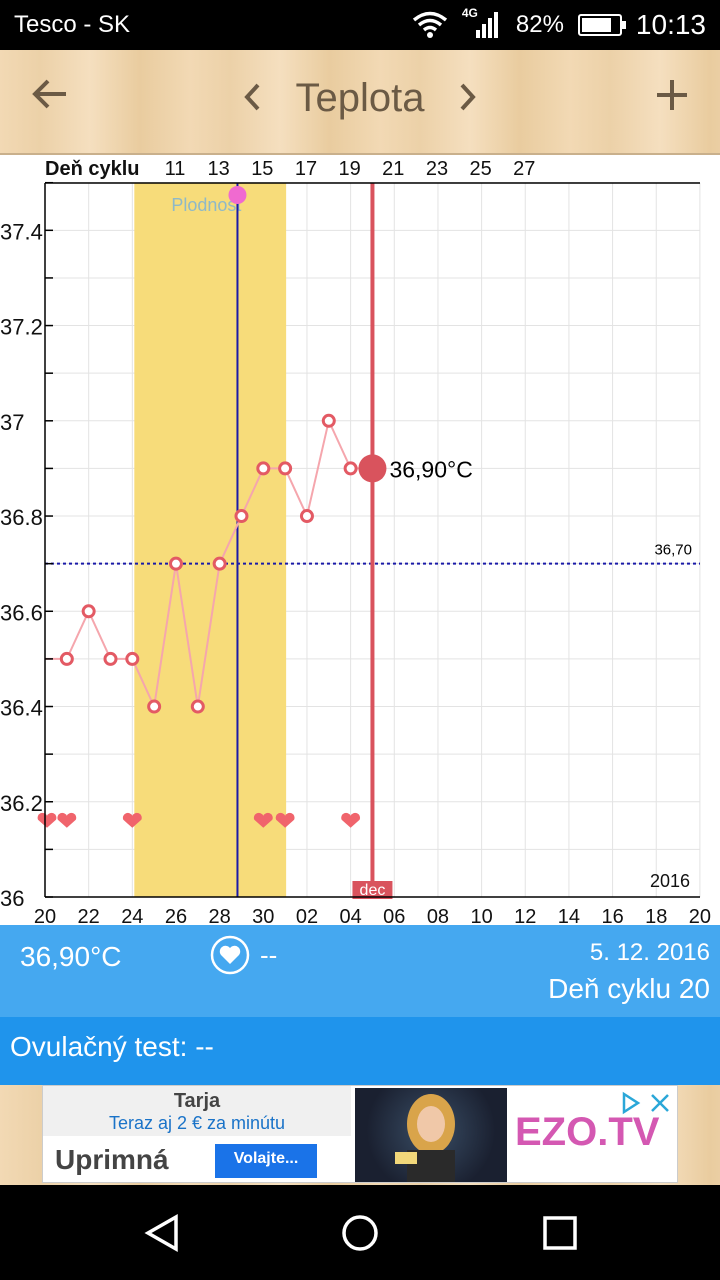  I want to click on ad-close-icon, so click(660, 1103).